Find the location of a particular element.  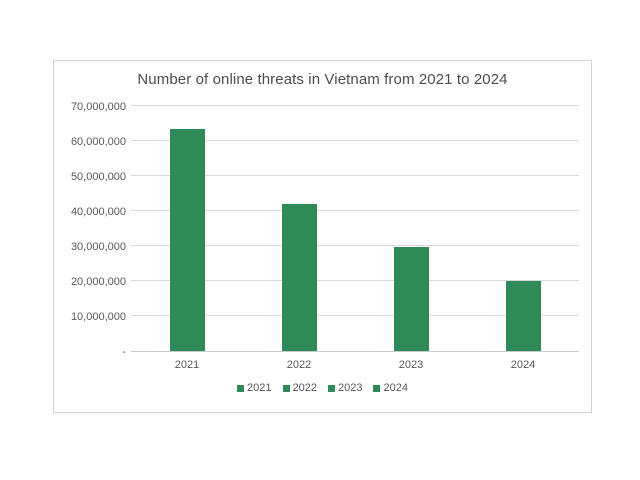

bar-slot-2021 is located at coordinates (187, 229).